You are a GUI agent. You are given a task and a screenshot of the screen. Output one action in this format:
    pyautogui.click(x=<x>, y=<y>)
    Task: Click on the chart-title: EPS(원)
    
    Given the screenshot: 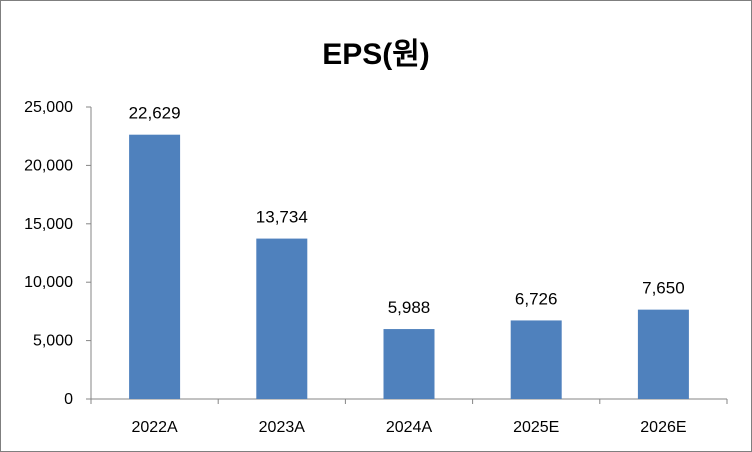 What is the action you would take?
    pyautogui.click(x=376, y=54)
    